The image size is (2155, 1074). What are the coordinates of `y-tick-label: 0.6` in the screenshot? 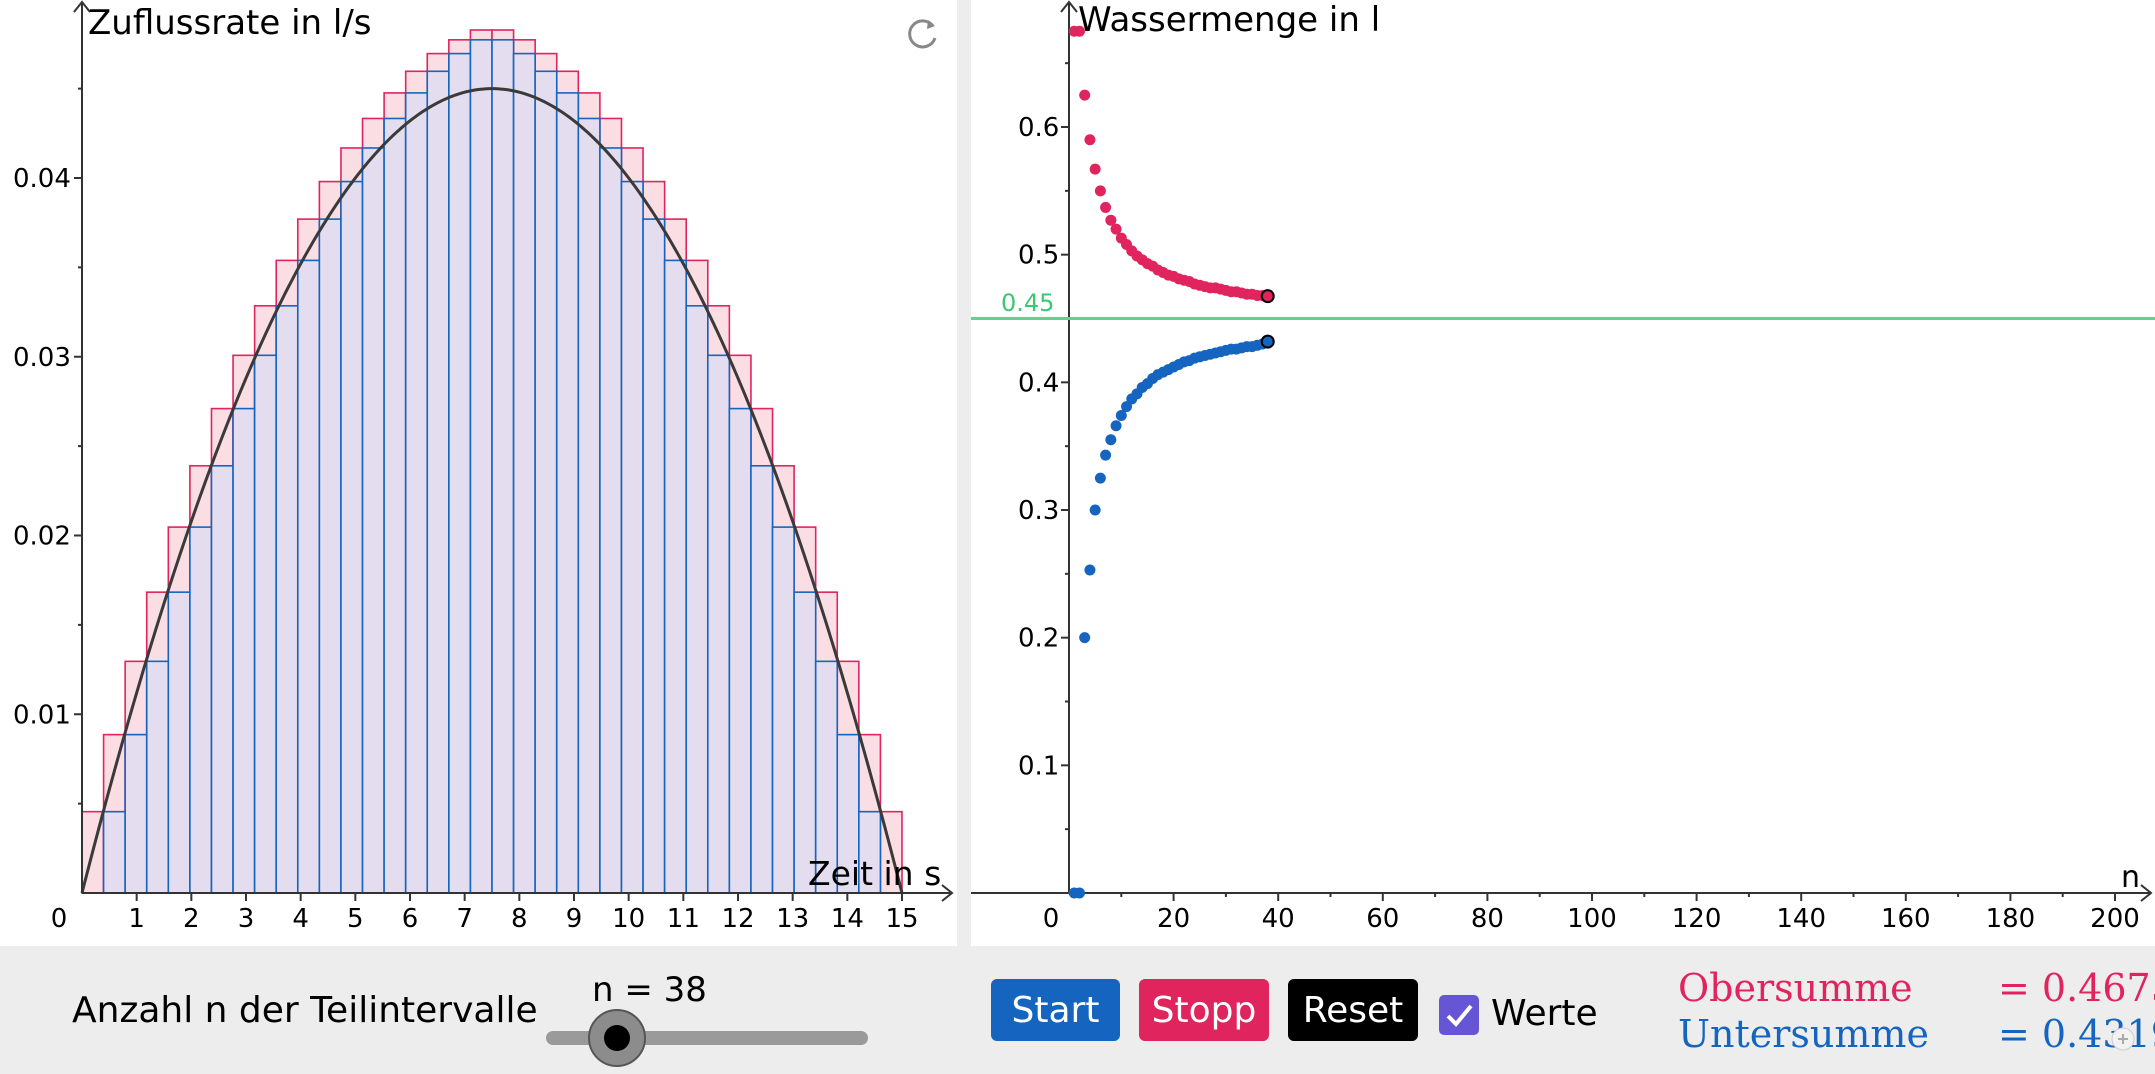 It's located at (1038, 128).